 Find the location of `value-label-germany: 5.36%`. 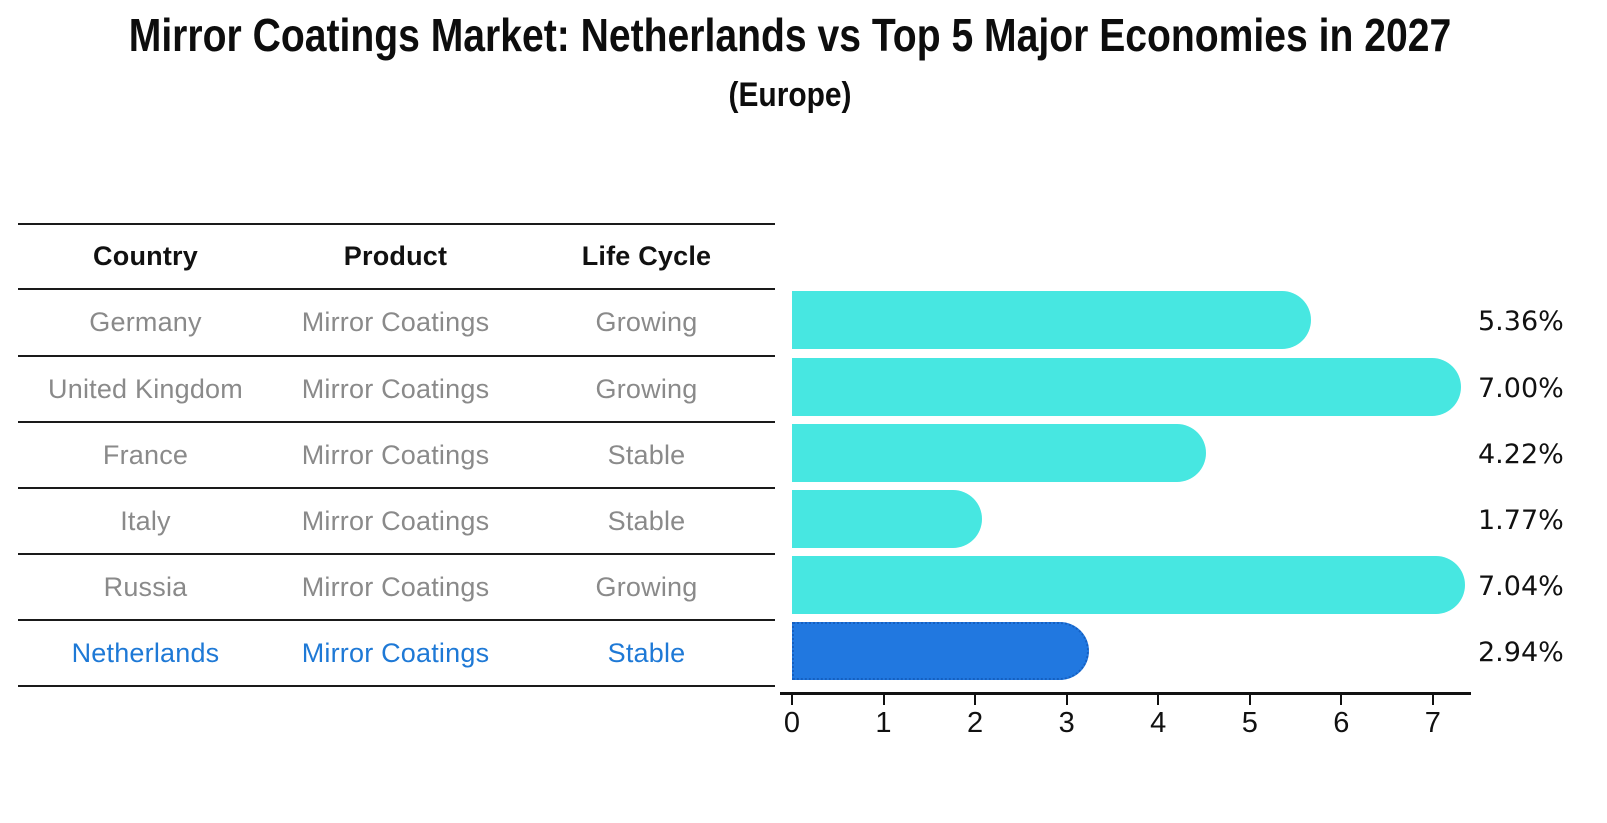

value-label-germany: 5.36% is located at coordinates (1521, 321).